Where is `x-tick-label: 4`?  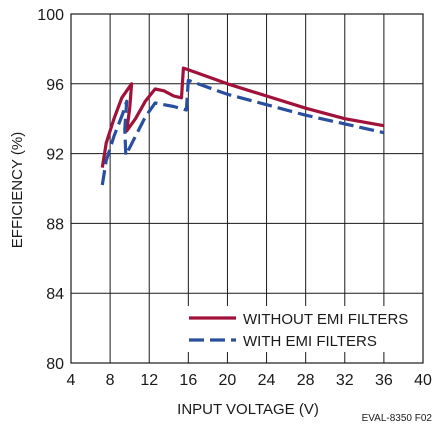
x-tick-label: 4 is located at coordinates (71, 380).